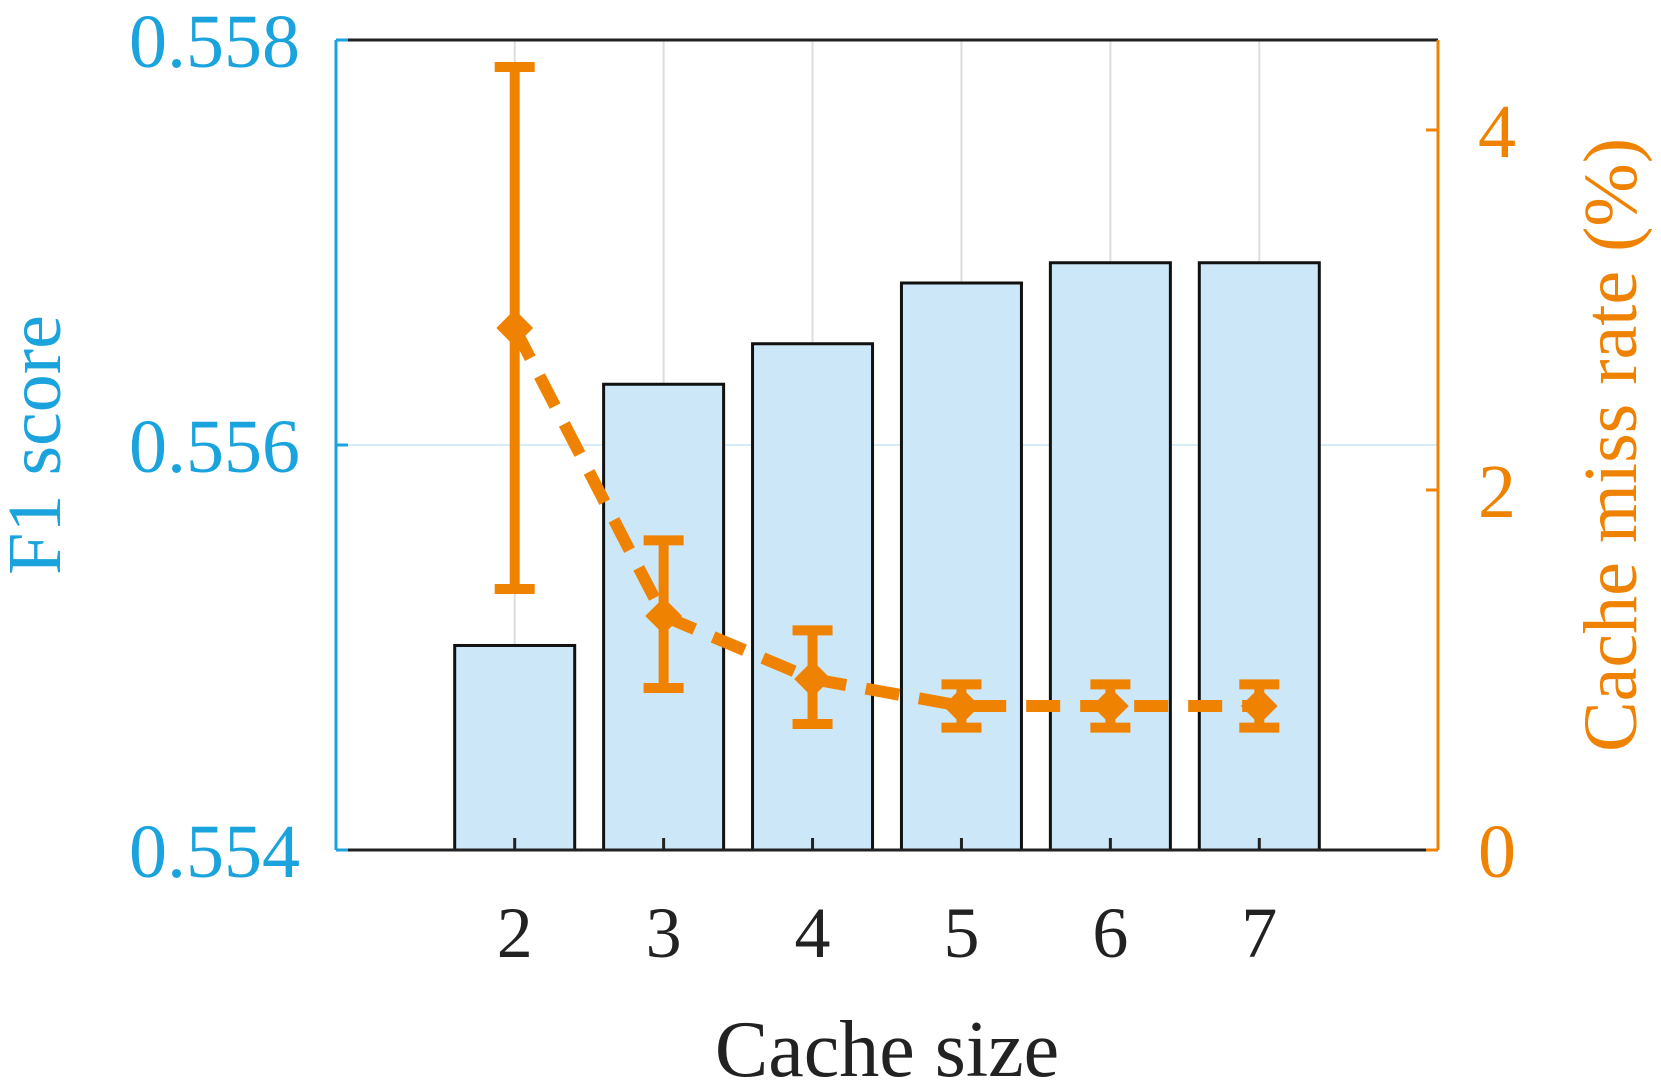 The image size is (1661, 1092). I want to click on right-axis-label: Cache miss rate (%), so click(1611, 445).